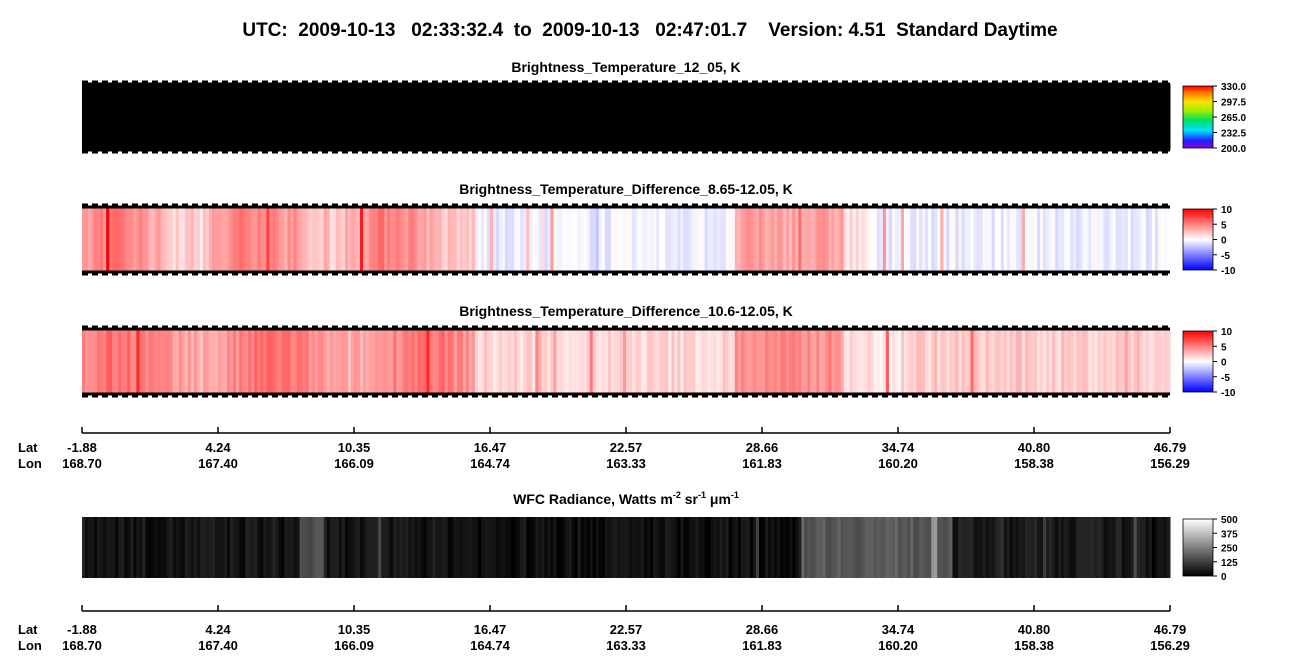 Image resolution: width=1300 pixels, height=667 pixels. Describe the element at coordinates (1170, 645) in the screenshot. I see `lon-tick-label: 156.29` at that location.